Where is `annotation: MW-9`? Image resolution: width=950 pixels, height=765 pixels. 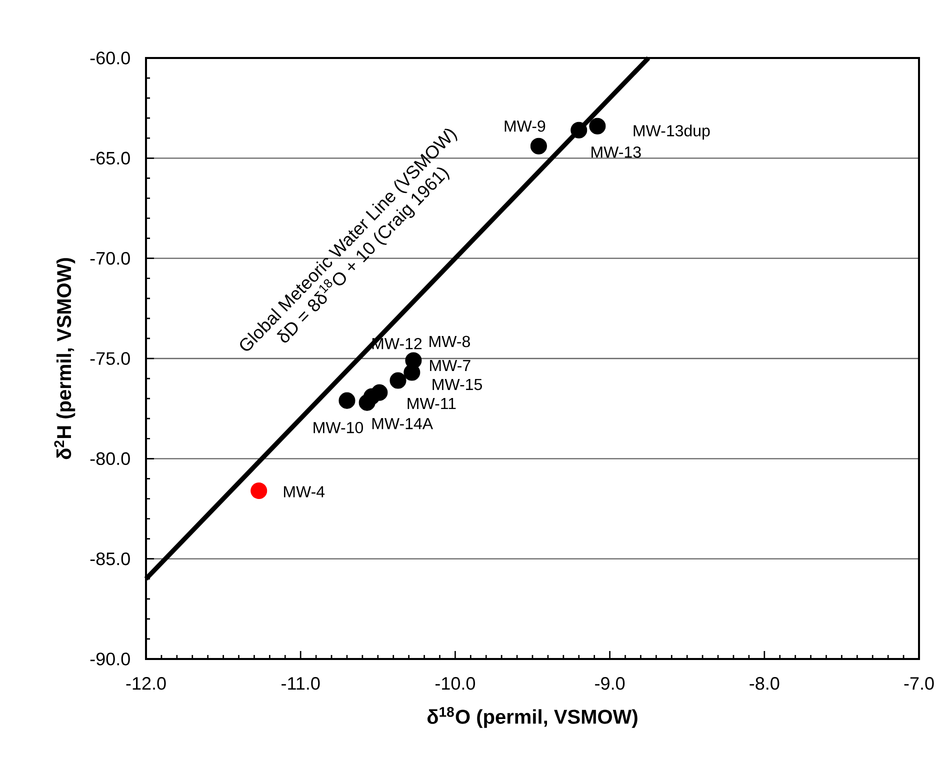 annotation: MW-9 is located at coordinates (525, 126).